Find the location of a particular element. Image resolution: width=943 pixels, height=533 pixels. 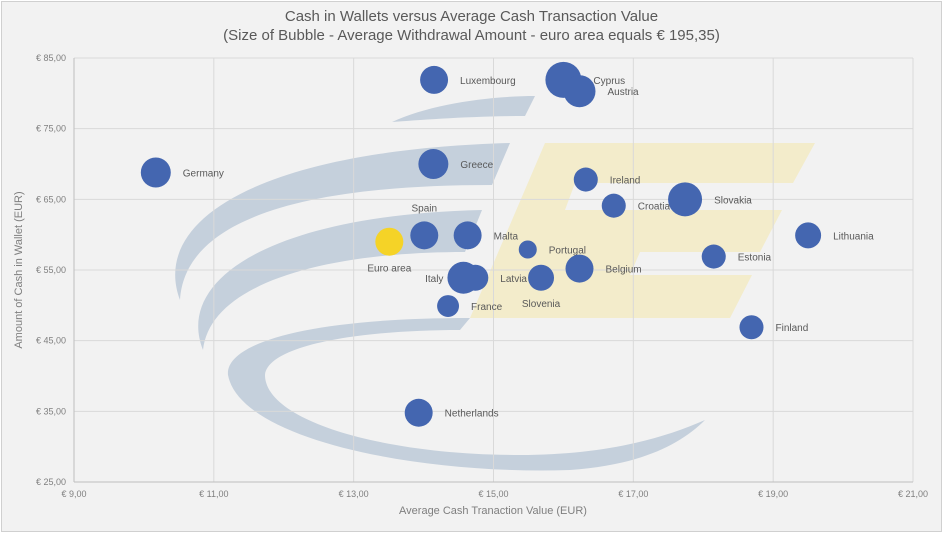

y-tick-label: € 25,00 is located at coordinates (51, 482).